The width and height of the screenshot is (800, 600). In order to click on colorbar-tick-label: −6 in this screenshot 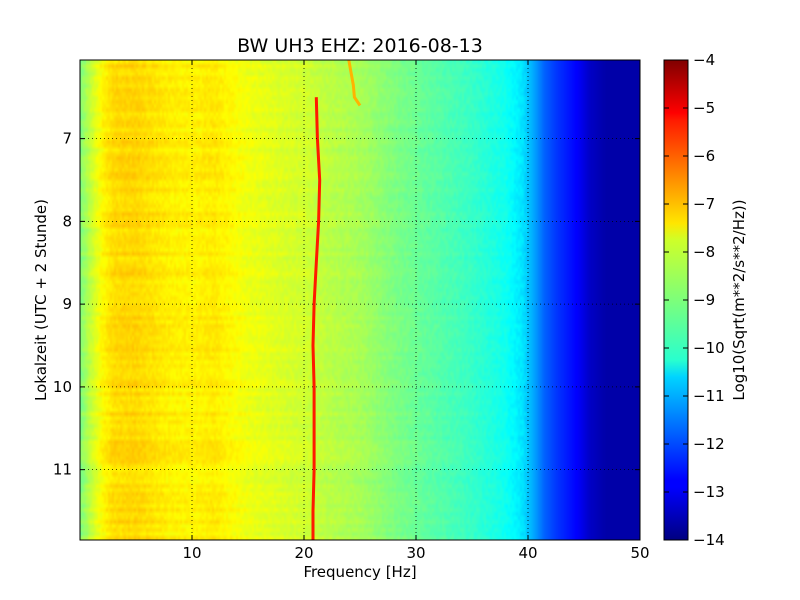, I will do `click(704, 156)`.